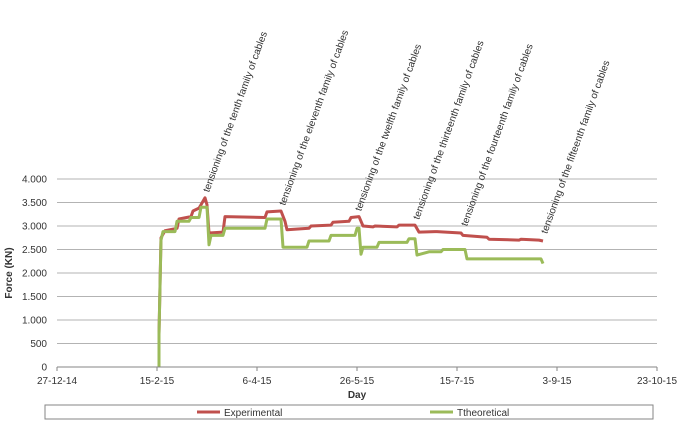  I want to click on legend-label-experimental: Experimental, so click(253, 413).